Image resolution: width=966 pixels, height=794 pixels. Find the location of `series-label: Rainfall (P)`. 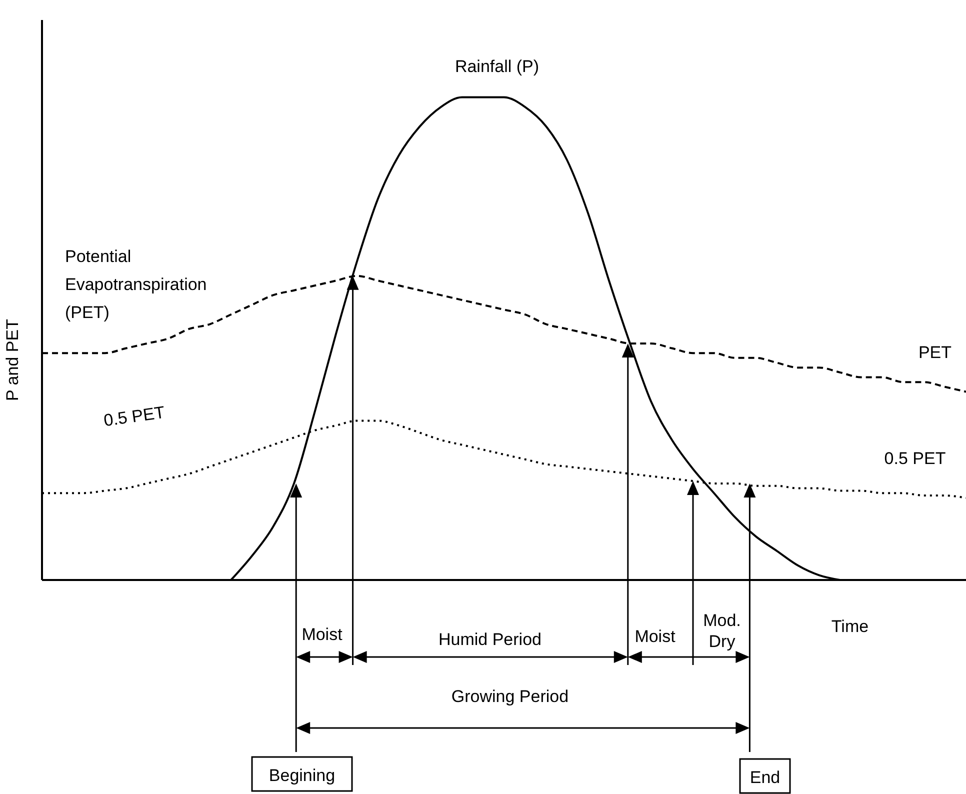

series-label: Rainfall (P) is located at coordinates (497, 66).